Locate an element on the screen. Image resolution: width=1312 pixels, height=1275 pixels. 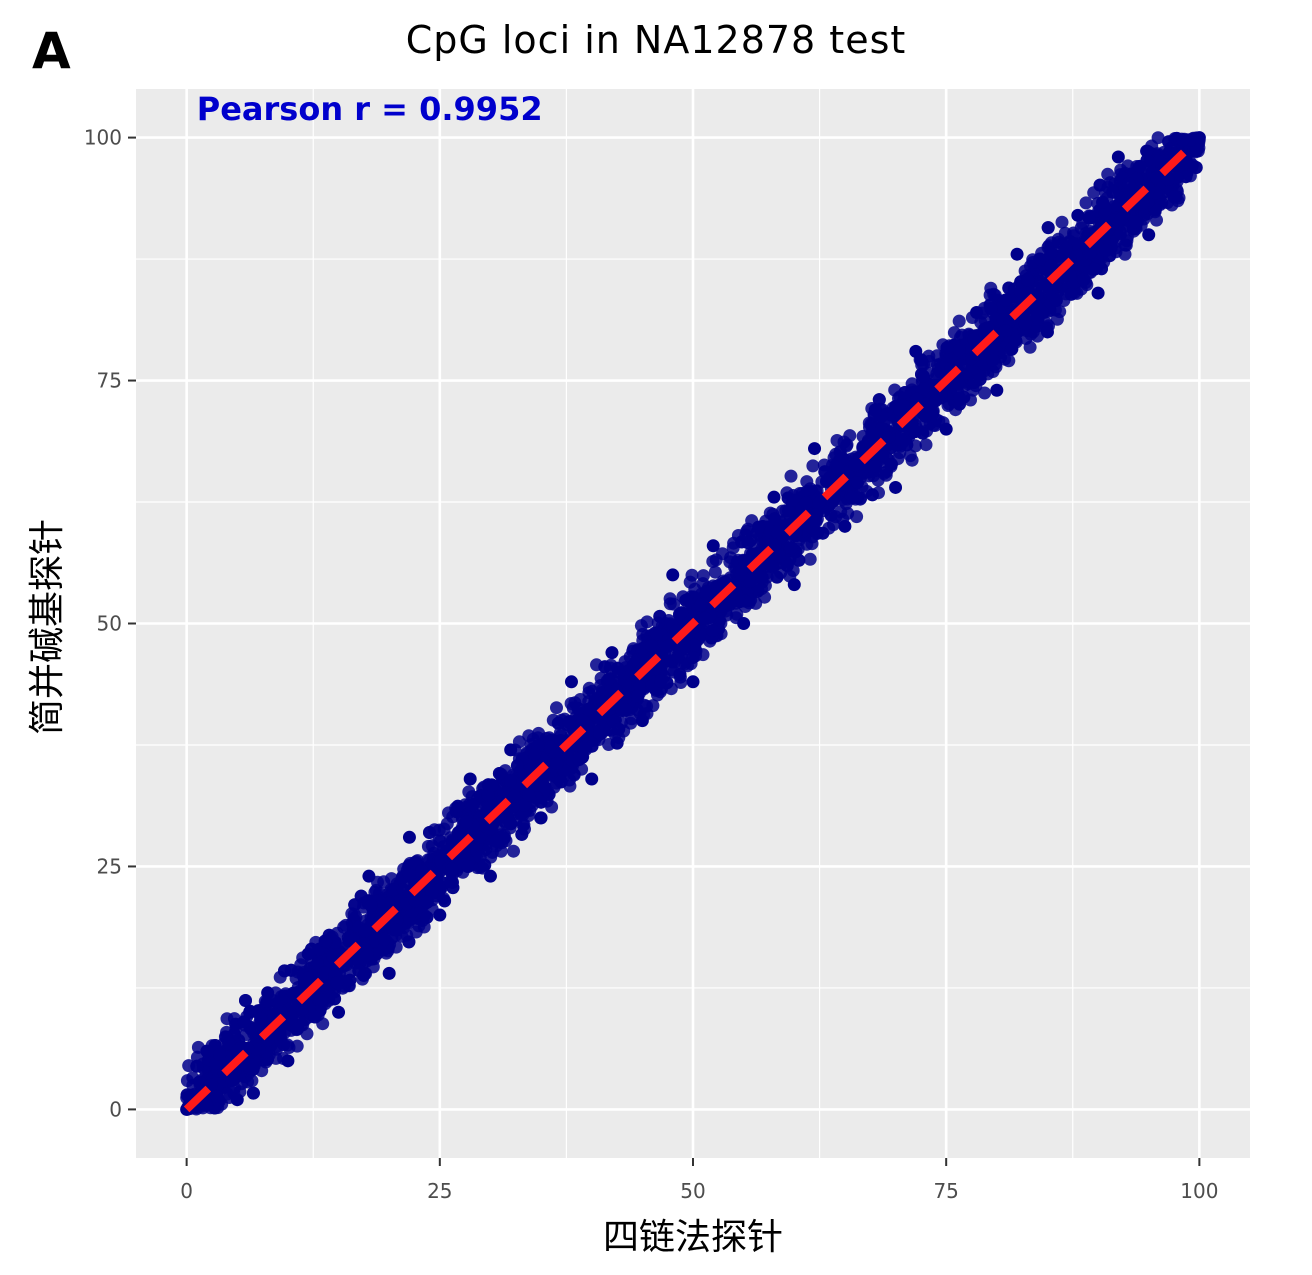
pearson-annotation: Pearson r = 0.9952 is located at coordinates (370, 109).